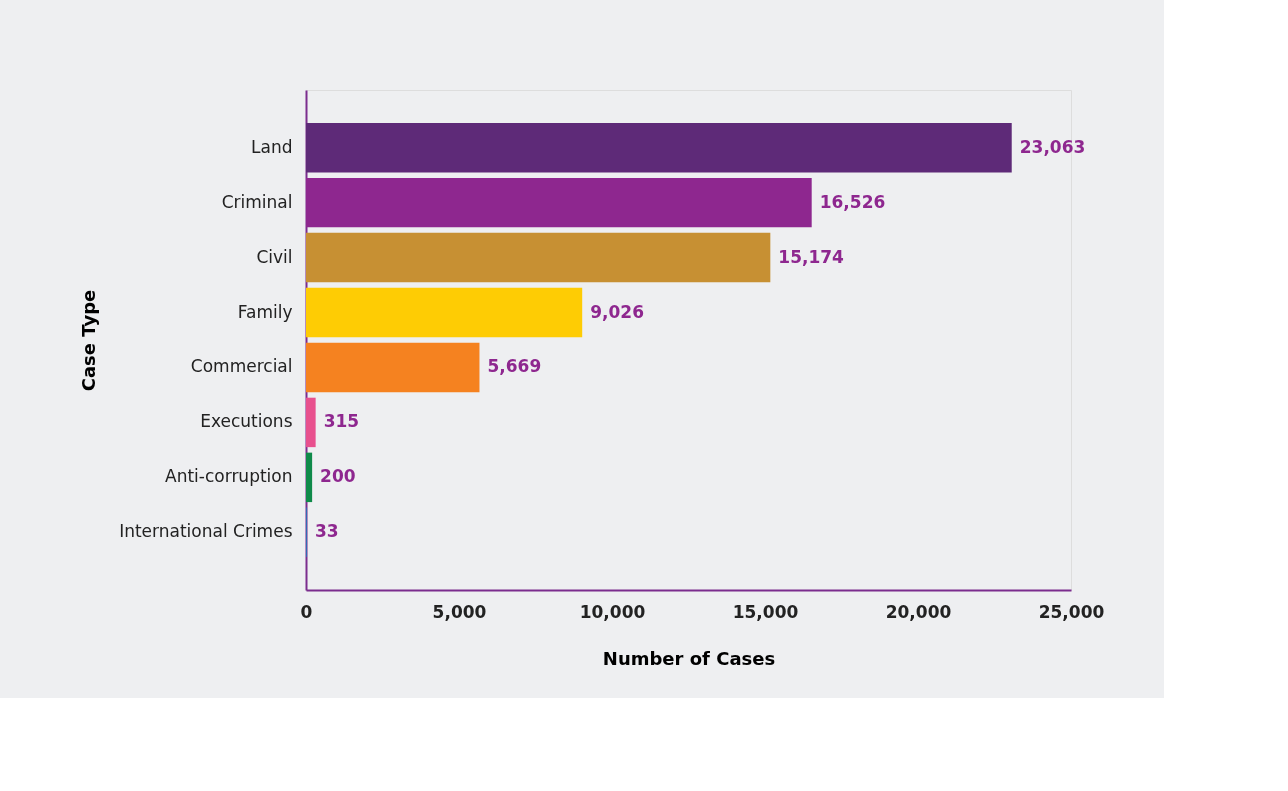 This screenshot has width=1288, height=791. Describe the element at coordinates (514, 366) in the screenshot. I see `data-label: 5,669` at that location.